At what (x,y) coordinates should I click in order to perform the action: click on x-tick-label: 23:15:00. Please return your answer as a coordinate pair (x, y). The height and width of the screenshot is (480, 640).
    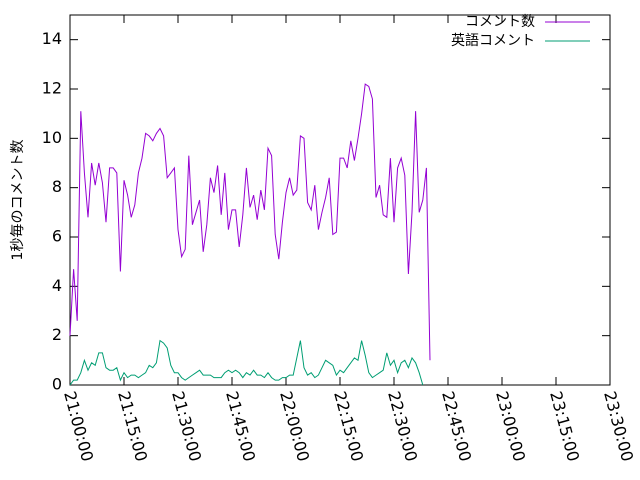
    Looking at the image, I should click on (564, 426).